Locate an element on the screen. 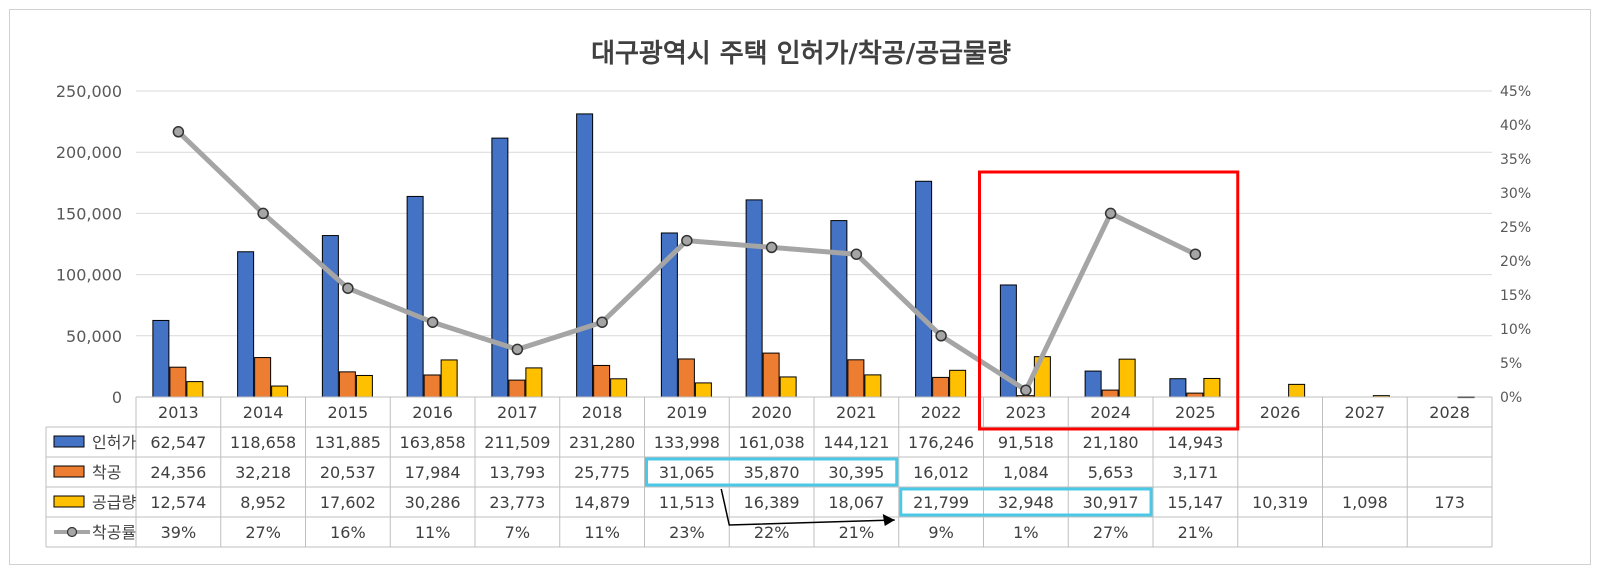 This screenshot has height=574, width=1600. bar-인허가-2016 is located at coordinates (415, 296).